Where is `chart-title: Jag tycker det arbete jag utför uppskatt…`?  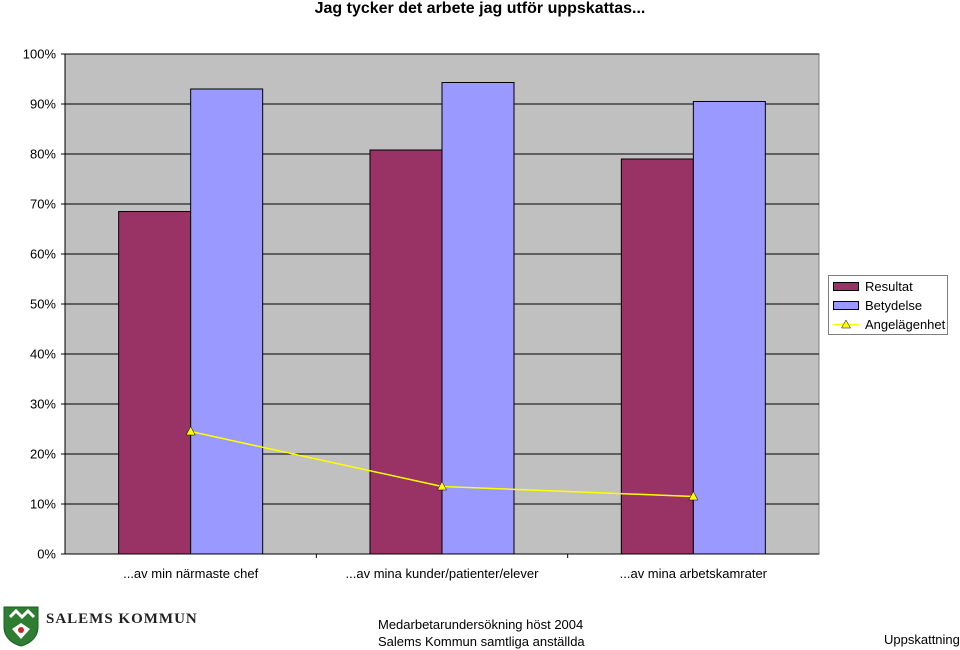 chart-title: Jag tycker det arbete jag utför uppskatt… is located at coordinates (480, 8).